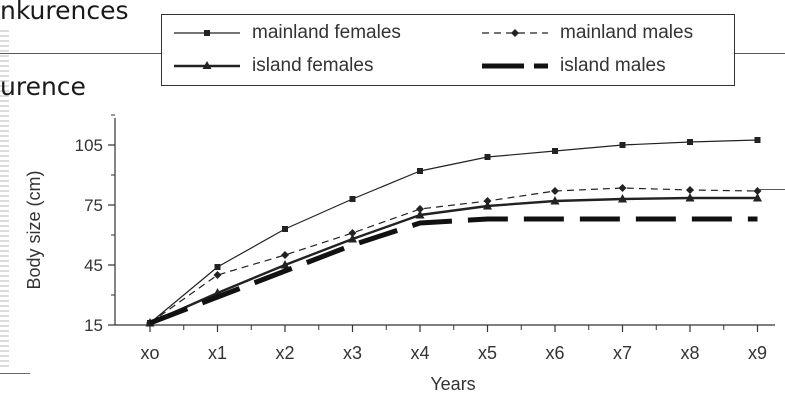  I want to click on data-point-island-females-x4, so click(420, 214).